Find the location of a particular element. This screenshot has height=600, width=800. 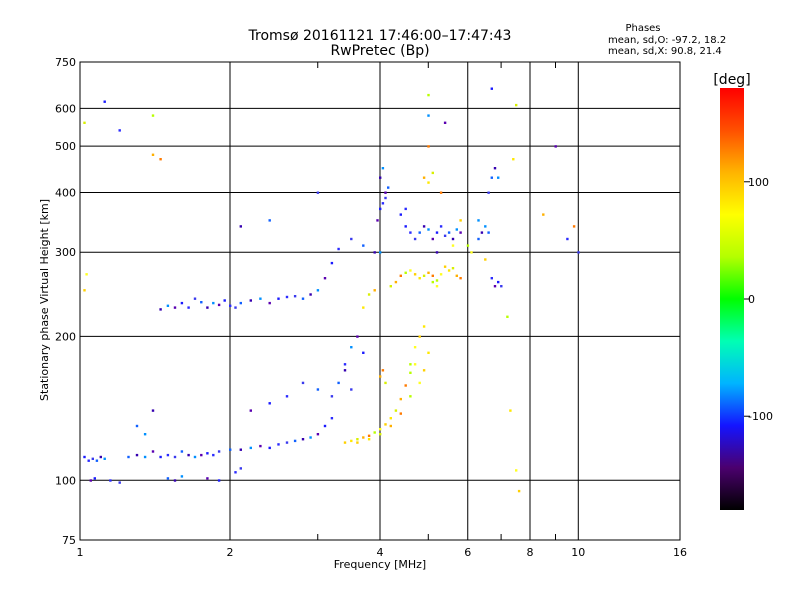

x-tick-label: 2 is located at coordinates (230, 552).